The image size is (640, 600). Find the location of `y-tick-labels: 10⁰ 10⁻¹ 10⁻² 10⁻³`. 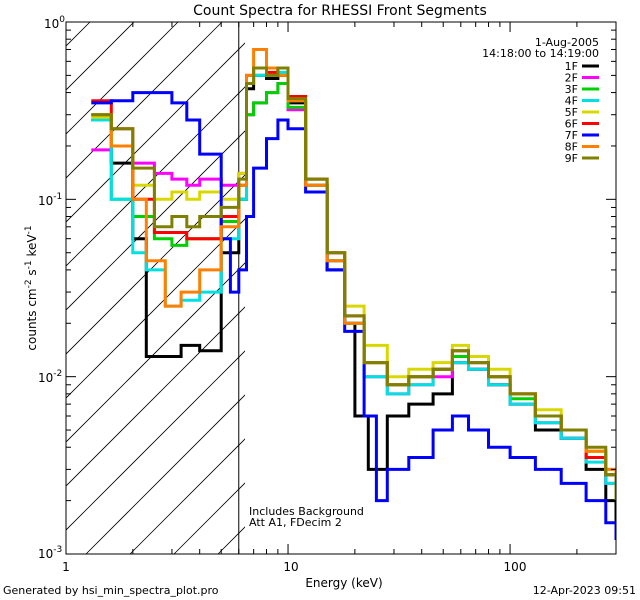

y-tick-labels: 10⁰ 10⁻¹ 10⁻² 10⁻³ is located at coordinates (51, 288).